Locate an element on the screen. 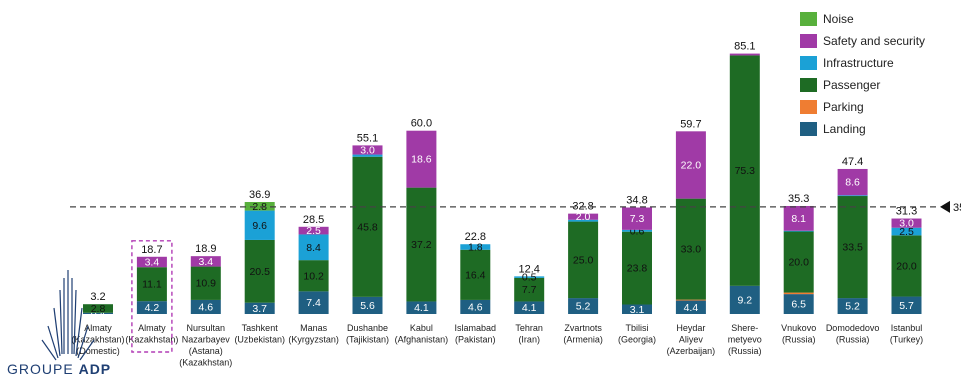 The height and width of the screenshot is (378, 961). legend-label: Noise is located at coordinates (838, 19).